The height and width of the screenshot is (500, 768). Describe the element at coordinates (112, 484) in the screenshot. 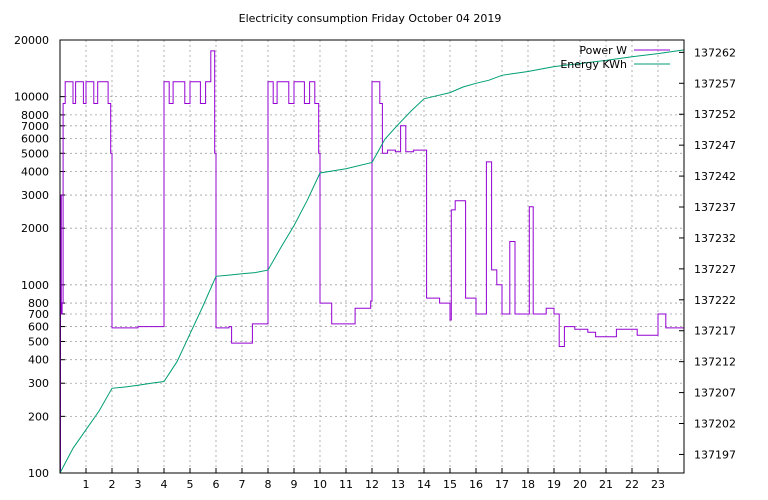

I see `x-tick-label: 2` at that location.